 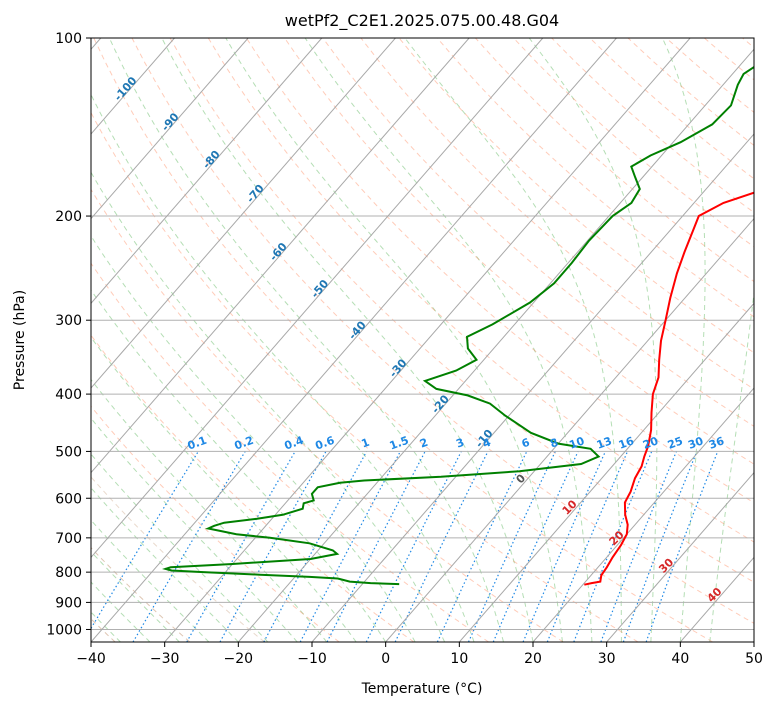 I want to click on mixing-ratio-label: 0.2, so click(x=244, y=443).